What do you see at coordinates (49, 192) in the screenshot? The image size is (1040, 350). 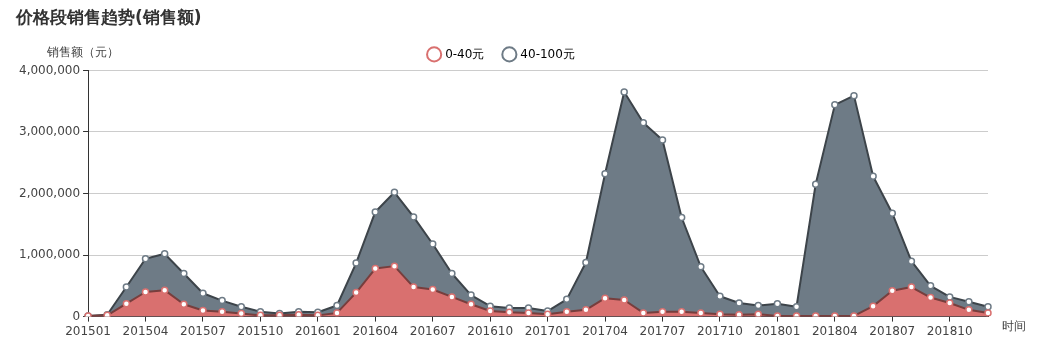 I see `y-tick-label: 2,000,000` at bounding box center [49, 192].